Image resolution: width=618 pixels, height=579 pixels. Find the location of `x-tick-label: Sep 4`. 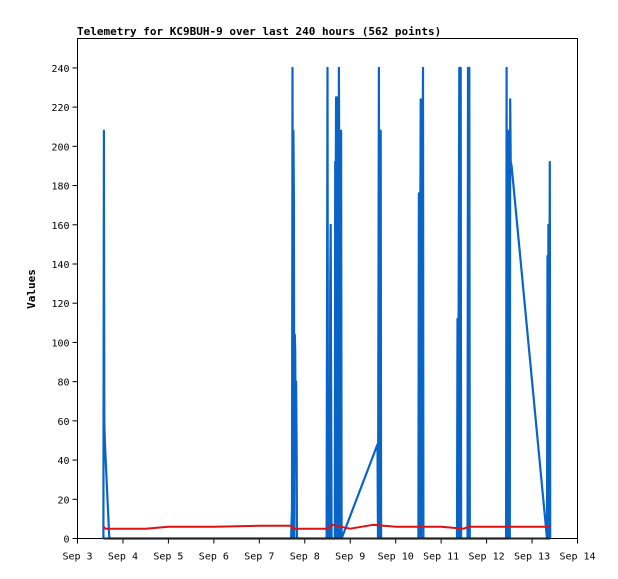

x-tick-label: Sep 4 is located at coordinates (123, 557).